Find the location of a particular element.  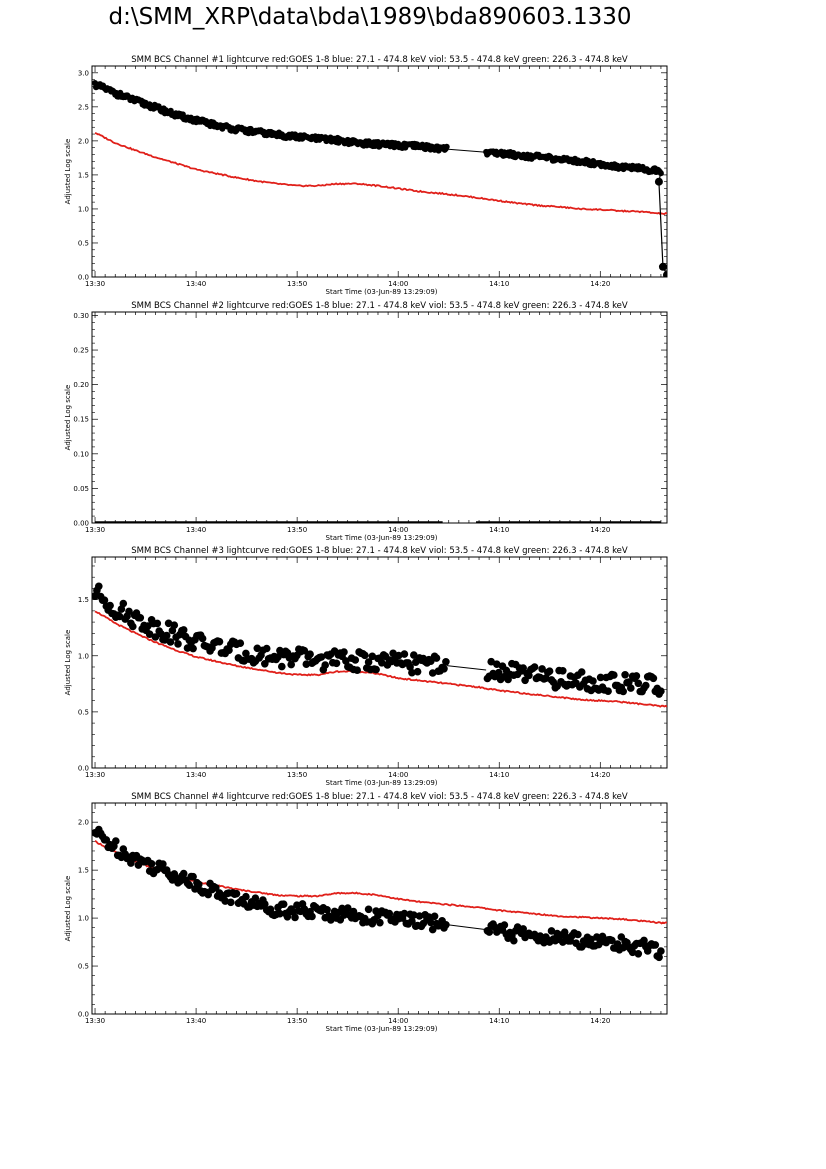

x-tick-label: 13:30 is located at coordinates (95, 530).